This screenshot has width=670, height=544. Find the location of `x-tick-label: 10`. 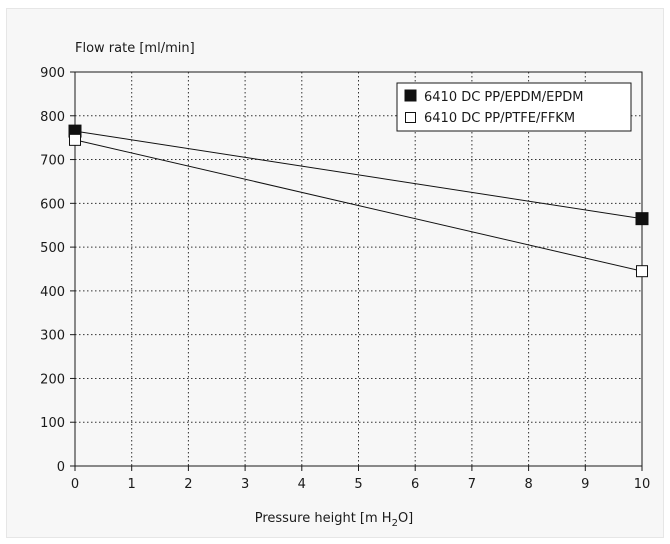

x-tick-label: 10 is located at coordinates (642, 484).